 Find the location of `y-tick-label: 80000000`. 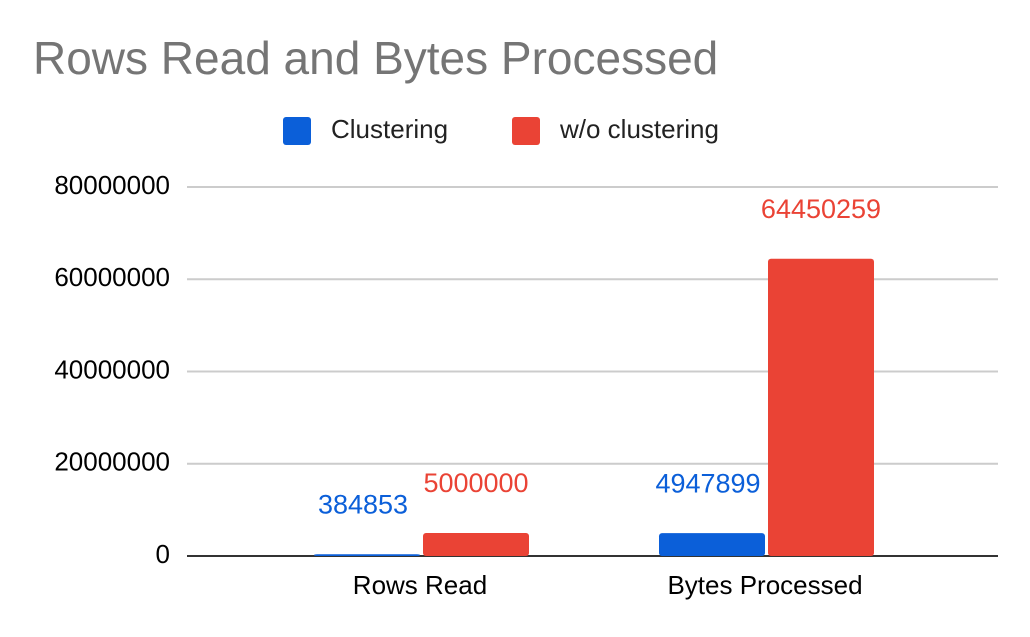

y-tick-label: 80000000 is located at coordinates (112, 185).